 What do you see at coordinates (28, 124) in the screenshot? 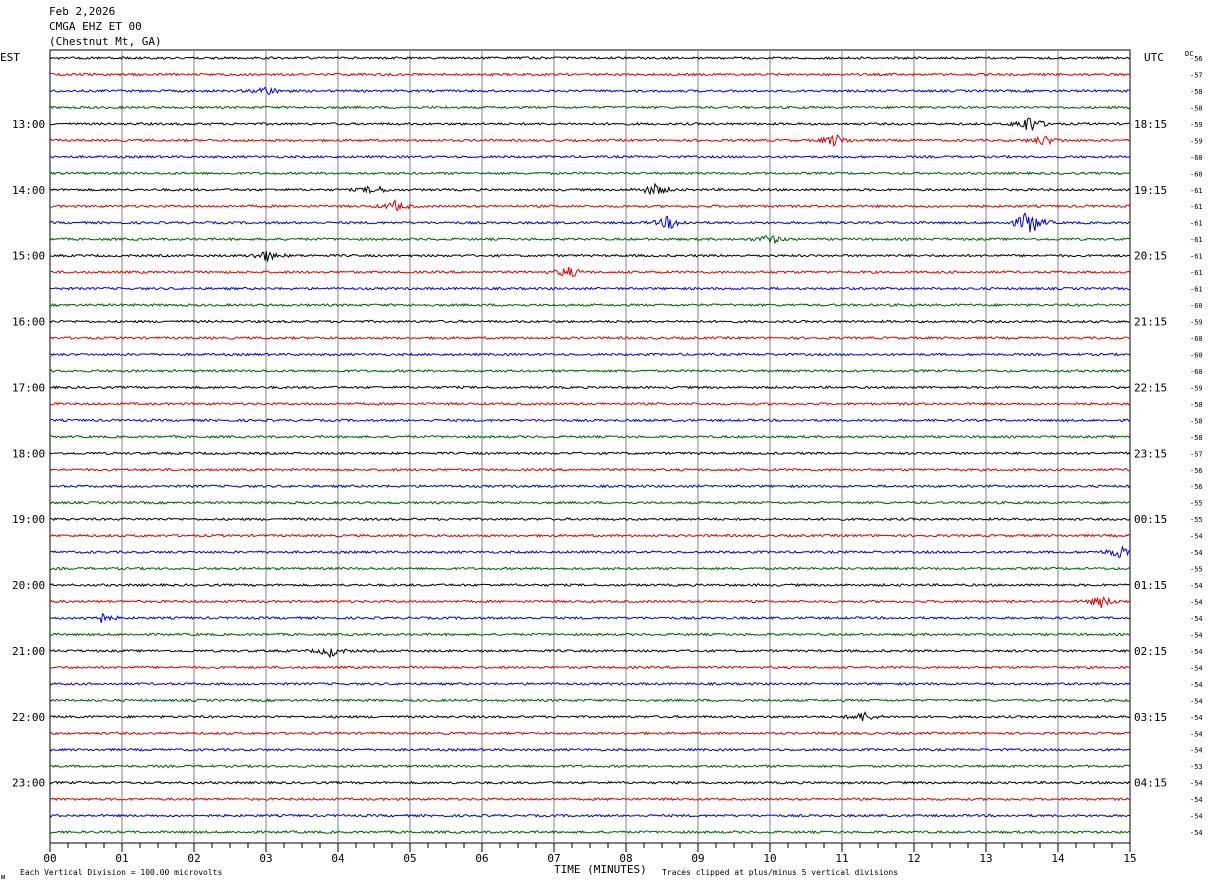
I see `left-hour-label: 13:00` at bounding box center [28, 124].